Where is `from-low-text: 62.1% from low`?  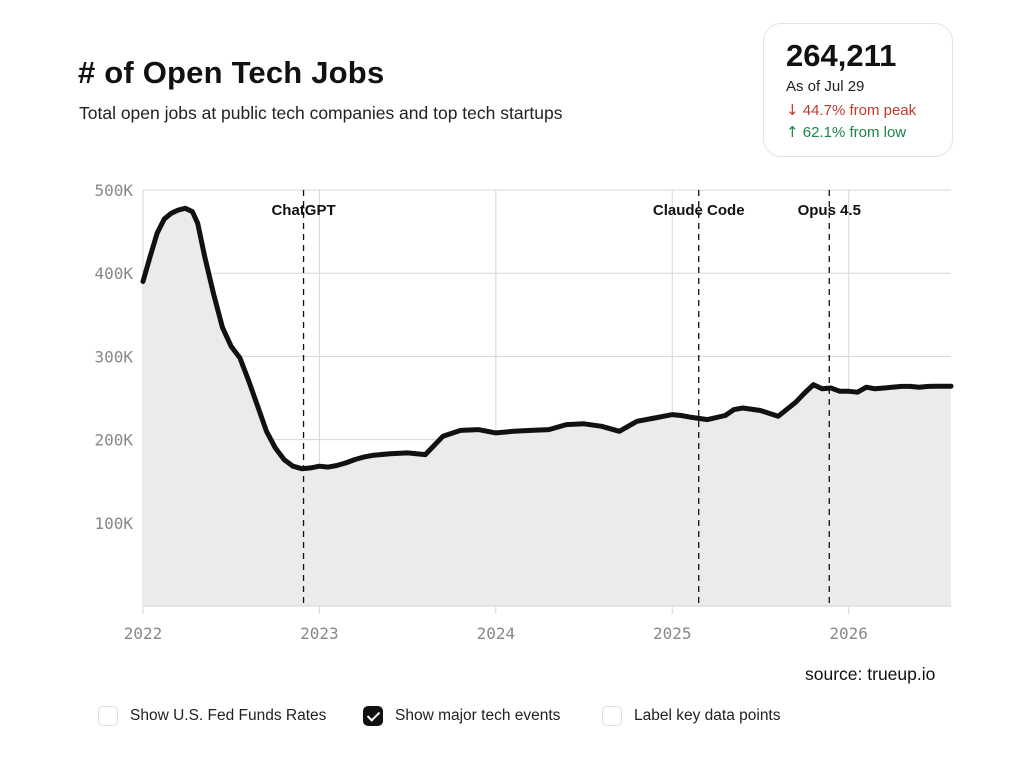
from-low-text: 62.1% from low is located at coordinates (854, 132).